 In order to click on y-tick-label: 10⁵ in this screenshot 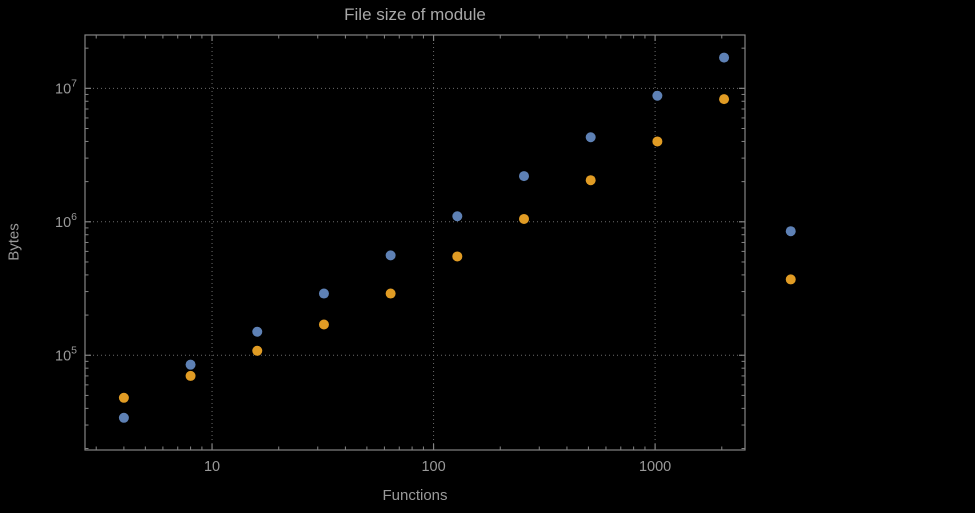, I will do `click(66, 354)`.